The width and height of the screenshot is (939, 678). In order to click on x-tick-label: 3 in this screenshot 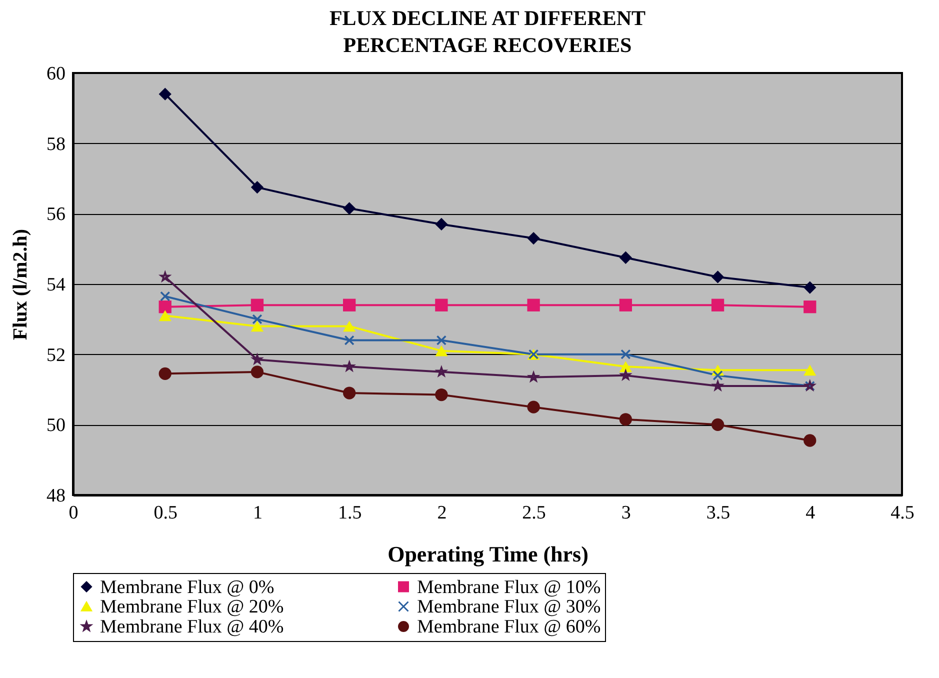, I will do `click(626, 513)`.